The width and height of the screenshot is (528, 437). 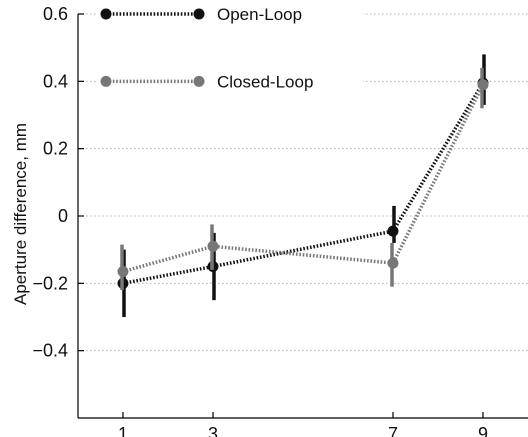 I want to click on legend-label-0: Open-Loop, so click(x=259, y=14).